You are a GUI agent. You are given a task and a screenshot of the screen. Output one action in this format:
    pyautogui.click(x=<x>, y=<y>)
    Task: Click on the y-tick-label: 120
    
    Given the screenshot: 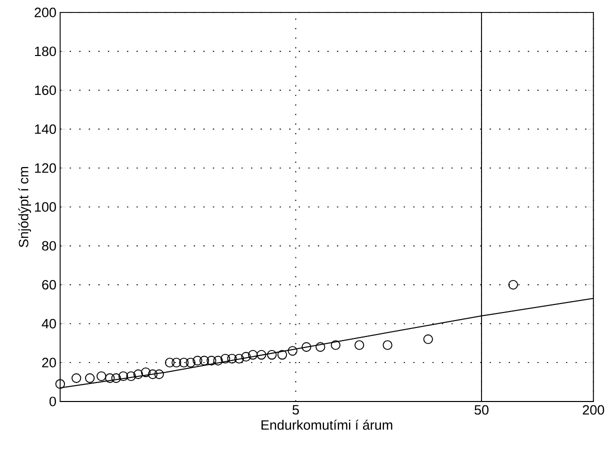 What is the action you would take?
    pyautogui.click(x=45, y=169)
    